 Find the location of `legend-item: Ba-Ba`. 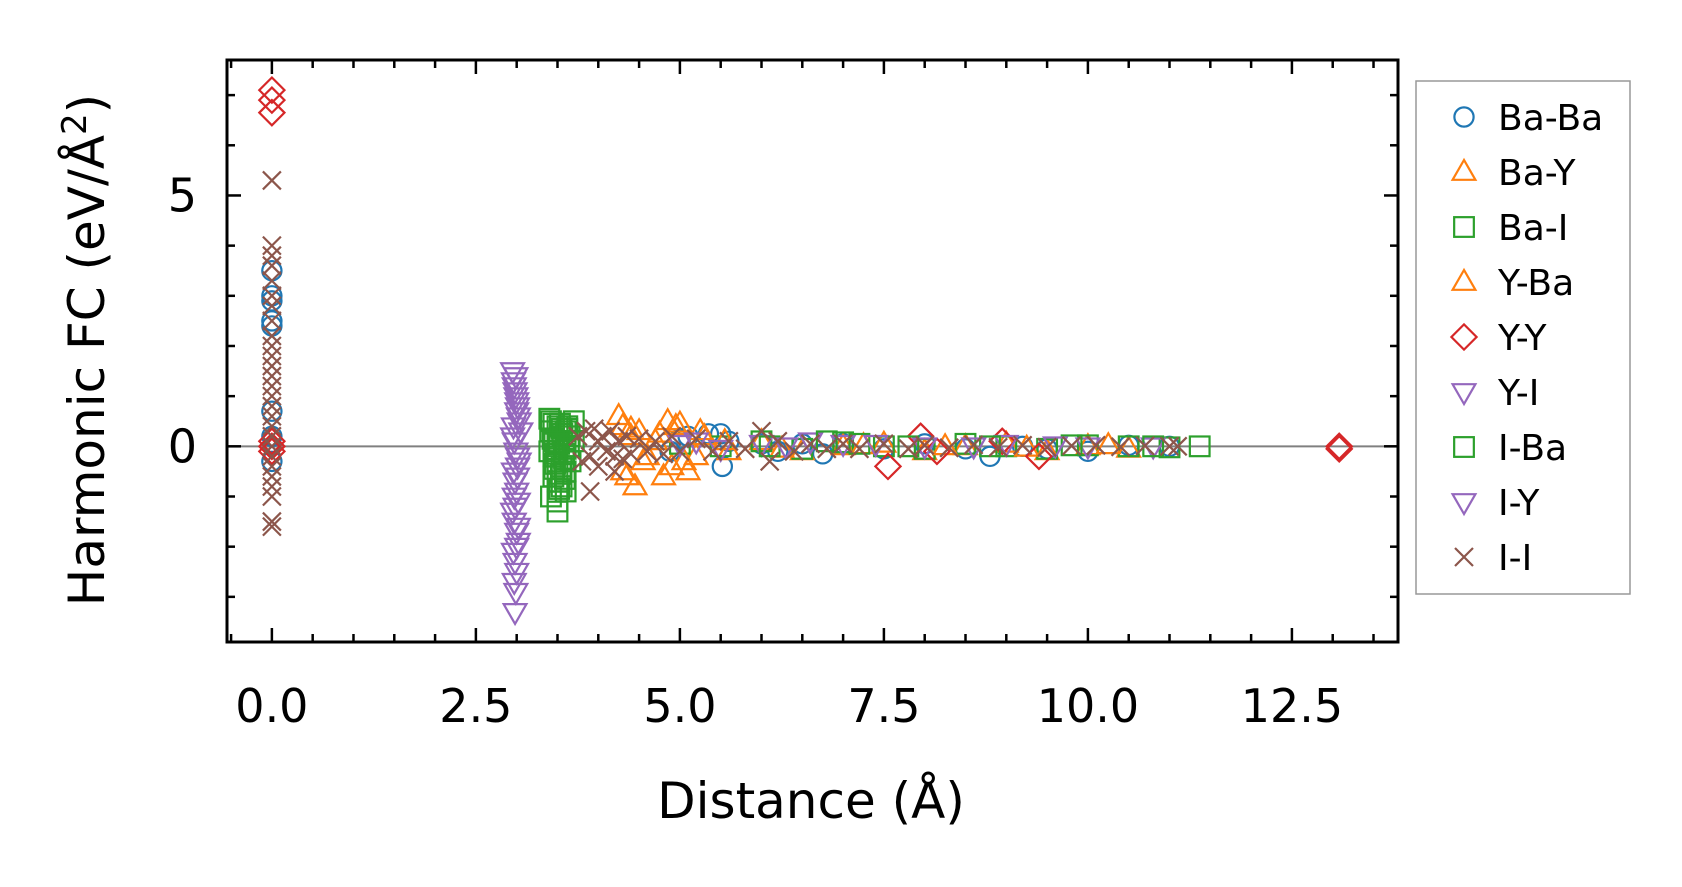

legend-item: Ba-Ba is located at coordinates (1528, 118).